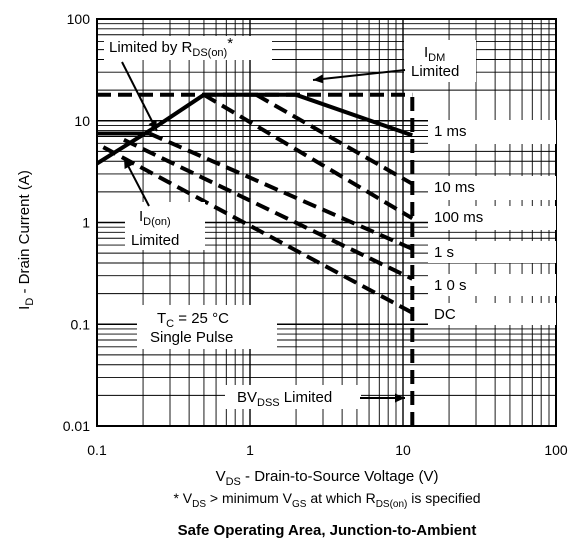  I want to click on bvdss-label: BVDSS Limited, so click(284, 399).